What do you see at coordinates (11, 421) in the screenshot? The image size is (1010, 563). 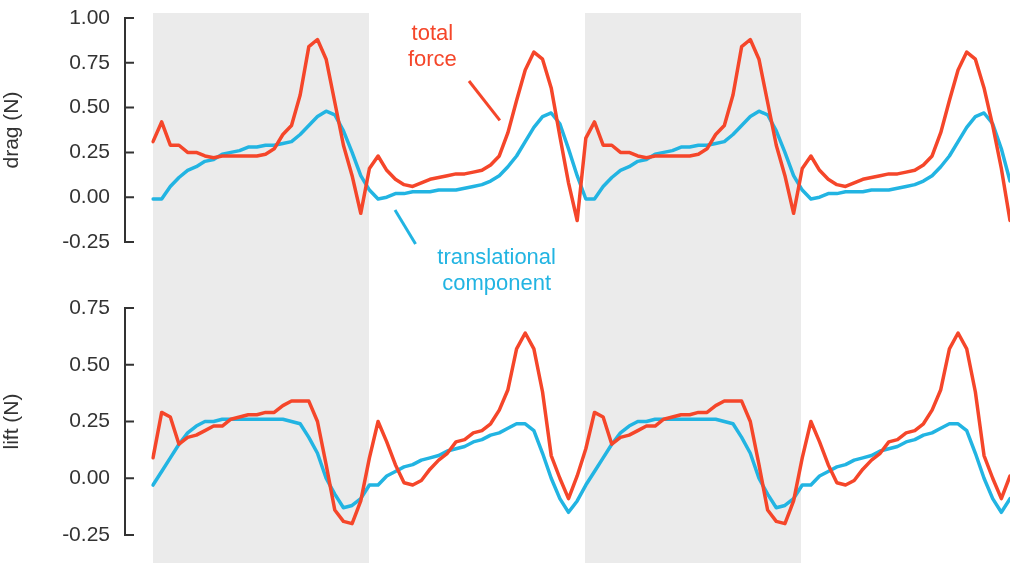 I see `y-axis-title: lift (N)` at bounding box center [11, 421].